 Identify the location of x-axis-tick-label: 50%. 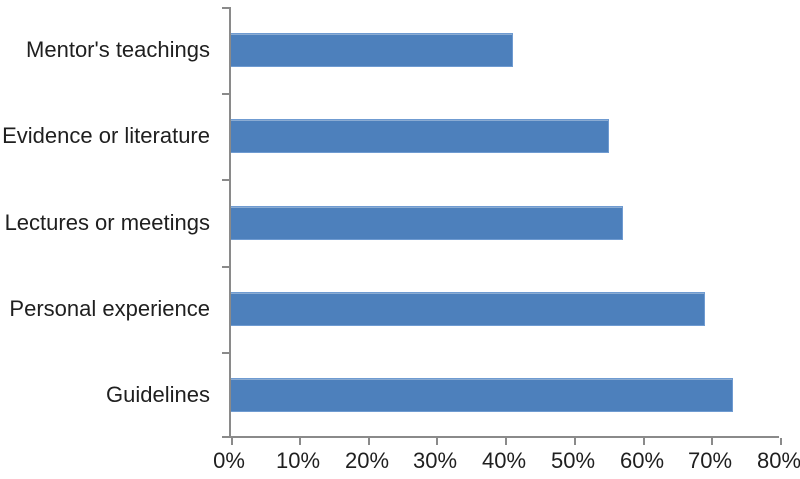
(573, 460).